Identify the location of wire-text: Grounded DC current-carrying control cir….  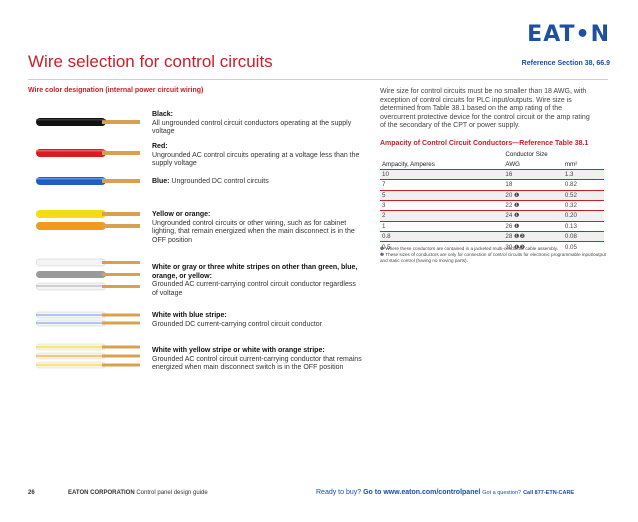
(237, 324).